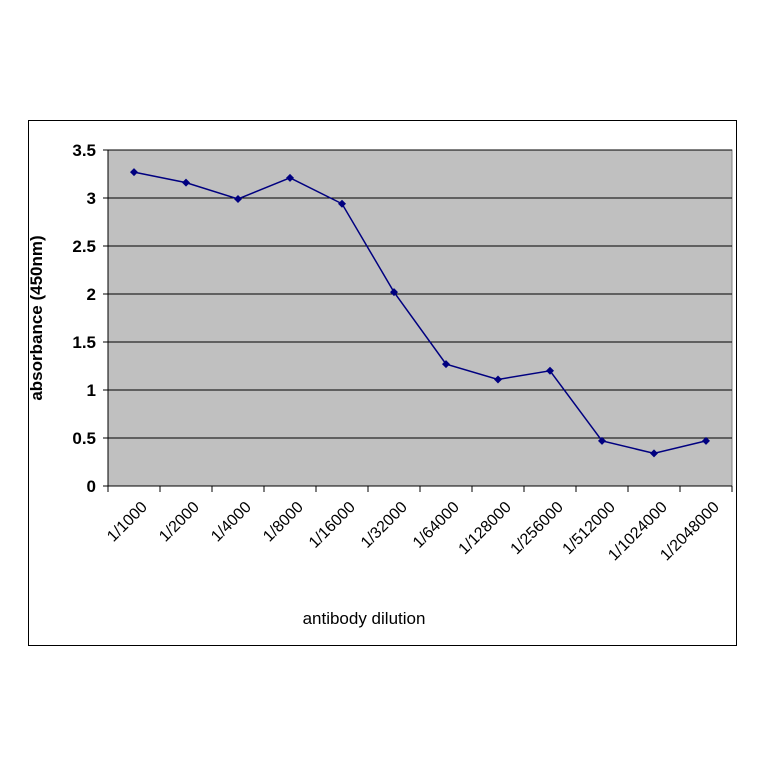 The height and width of the screenshot is (769, 764). Describe the element at coordinates (36, 317) in the screenshot. I see `y-axis-label: absorbance (450nm)` at that location.